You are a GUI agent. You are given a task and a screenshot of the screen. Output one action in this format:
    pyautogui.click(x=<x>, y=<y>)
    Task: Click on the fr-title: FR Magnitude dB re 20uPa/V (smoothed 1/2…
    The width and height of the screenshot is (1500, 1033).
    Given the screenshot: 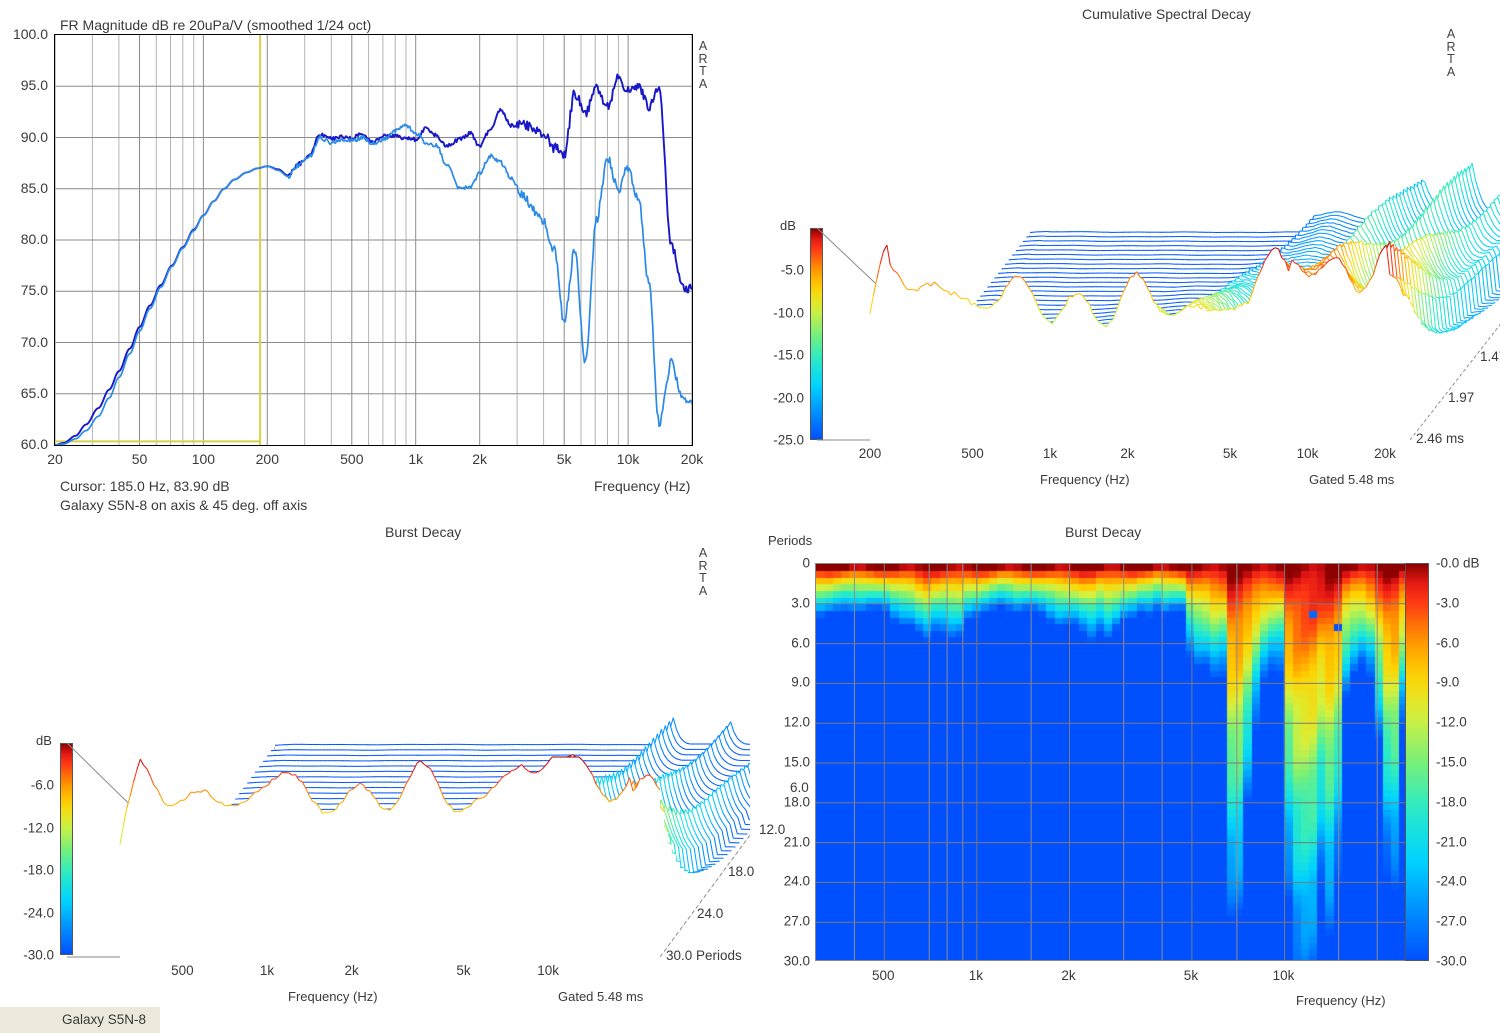 What is the action you would take?
    pyautogui.click(x=216, y=25)
    